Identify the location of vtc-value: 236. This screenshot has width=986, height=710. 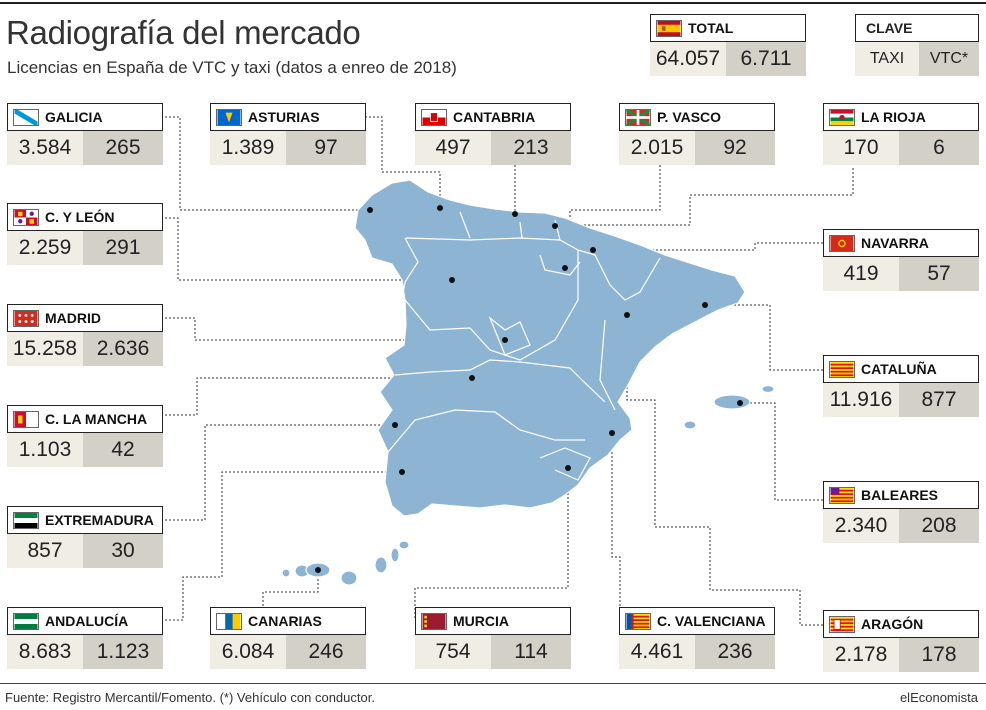
(735, 652).